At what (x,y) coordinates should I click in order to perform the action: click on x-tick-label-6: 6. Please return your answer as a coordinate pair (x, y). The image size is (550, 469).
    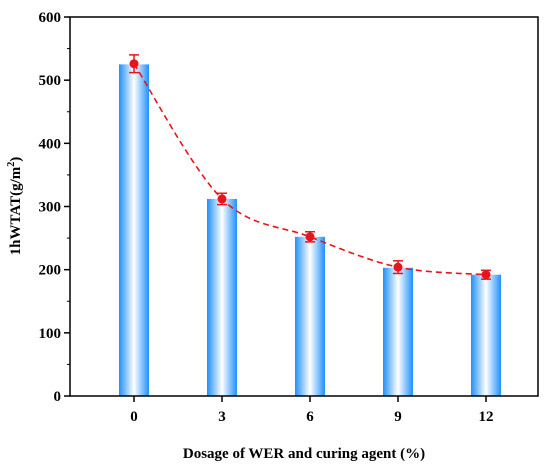
    Looking at the image, I should click on (310, 417).